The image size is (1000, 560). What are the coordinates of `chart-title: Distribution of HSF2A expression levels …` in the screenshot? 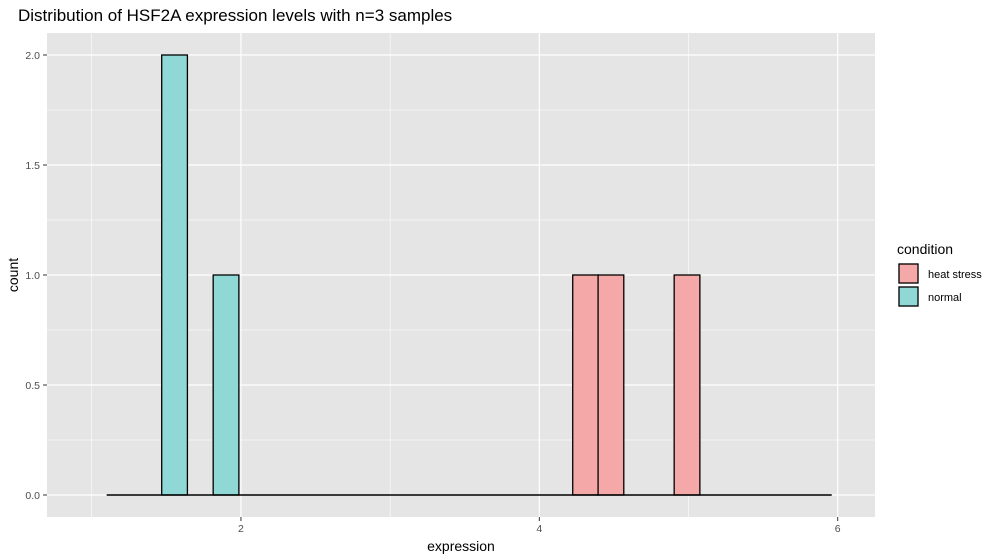 It's located at (235, 15).